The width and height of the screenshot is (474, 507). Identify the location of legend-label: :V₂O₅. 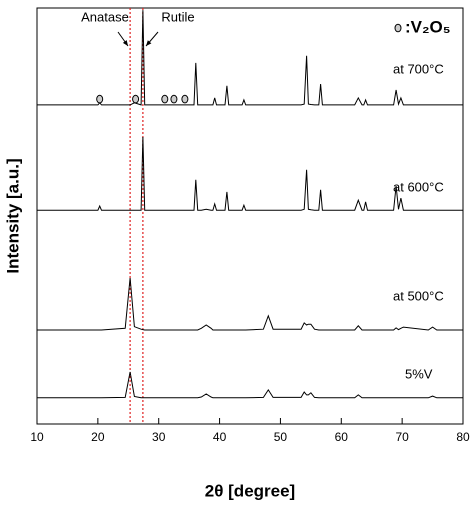
(428, 26).